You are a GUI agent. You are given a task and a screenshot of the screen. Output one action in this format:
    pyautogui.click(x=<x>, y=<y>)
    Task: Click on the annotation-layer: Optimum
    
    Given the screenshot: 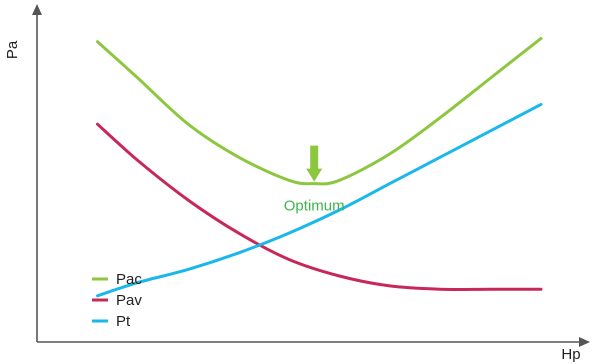 What is the action you would take?
    pyautogui.click(x=314, y=180)
    